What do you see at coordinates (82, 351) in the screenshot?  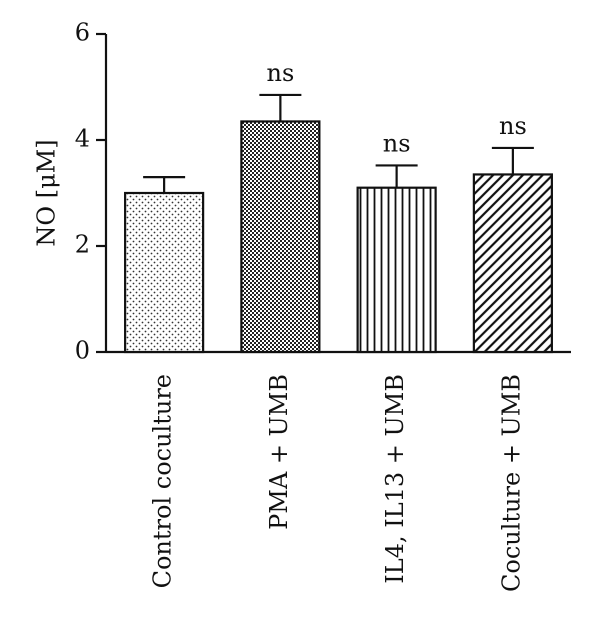 I see `y-tick-label: 0` at bounding box center [82, 351].